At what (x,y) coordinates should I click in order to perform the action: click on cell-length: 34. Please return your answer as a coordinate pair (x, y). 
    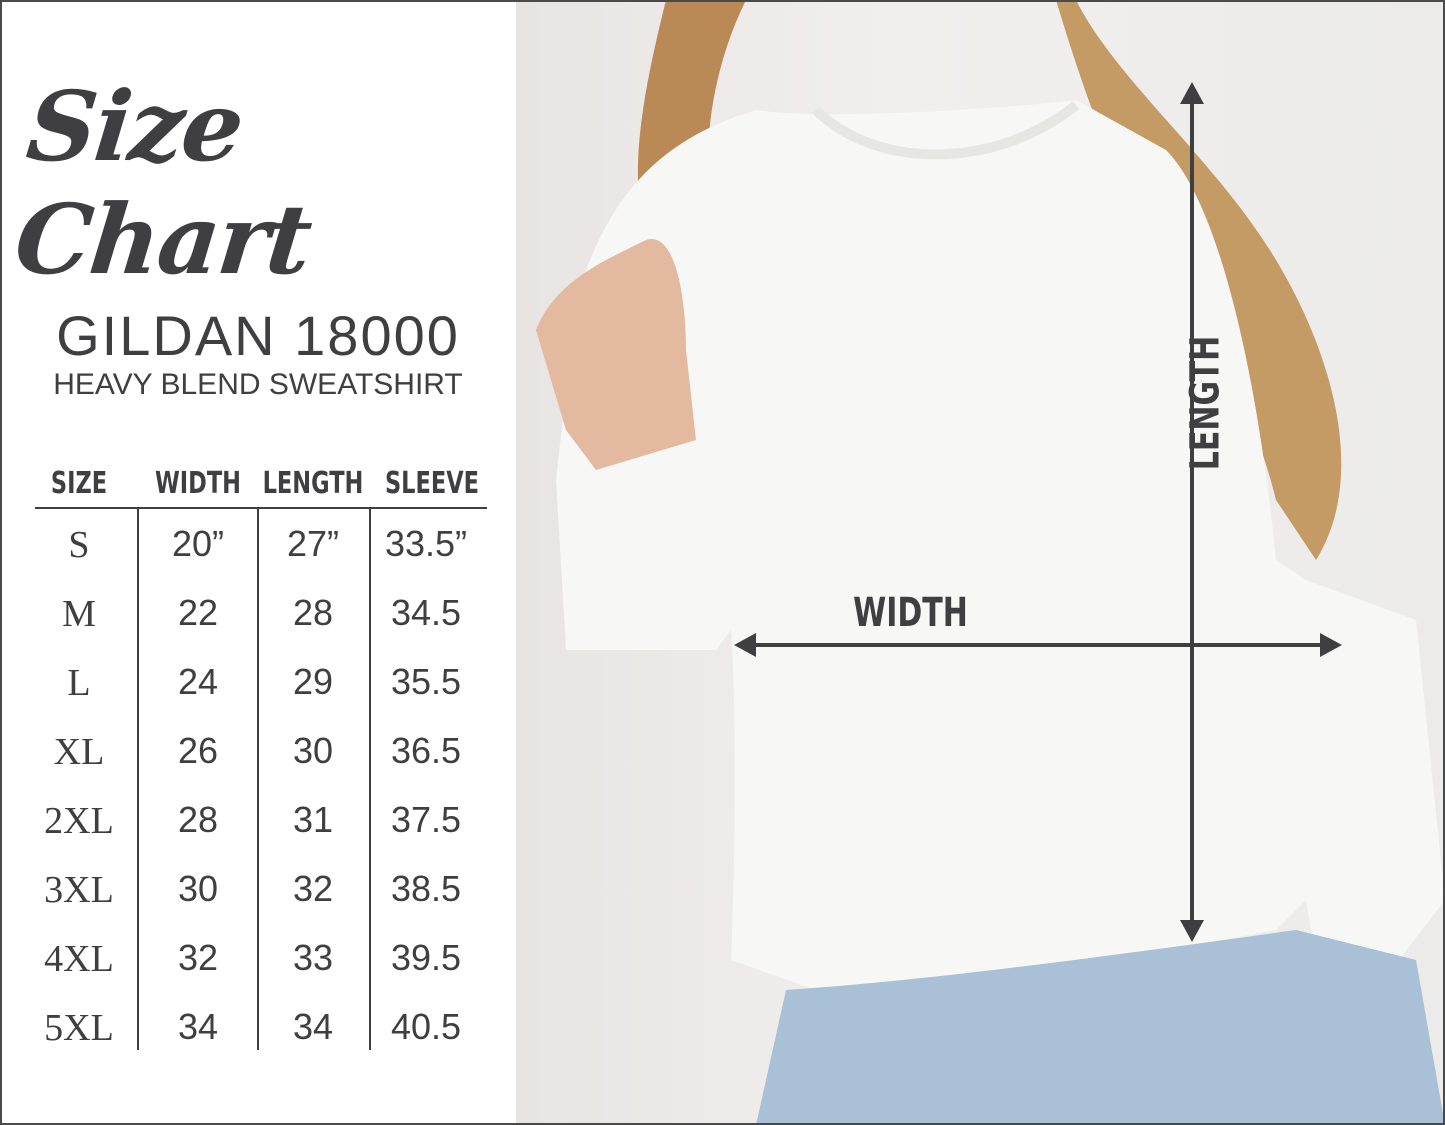
    Looking at the image, I should click on (313, 1026).